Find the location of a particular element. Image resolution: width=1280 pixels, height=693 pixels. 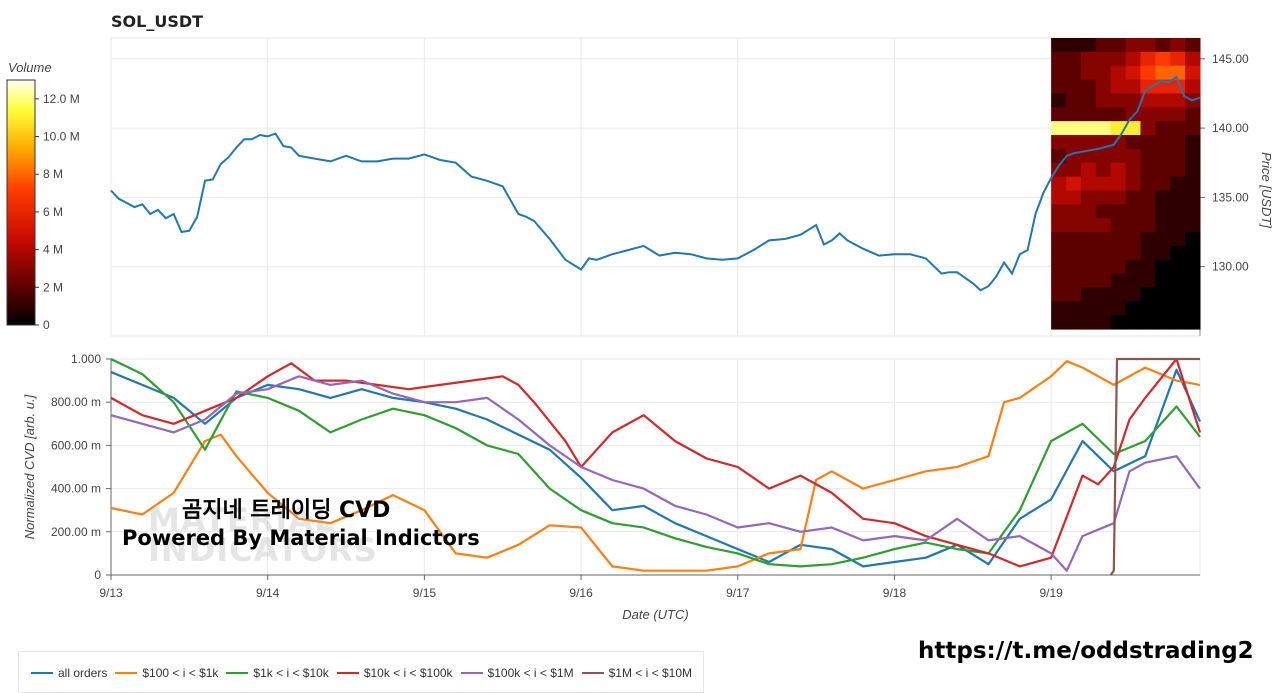

legend-label: $10k < i < $100k is located at coordinates (408, 673).